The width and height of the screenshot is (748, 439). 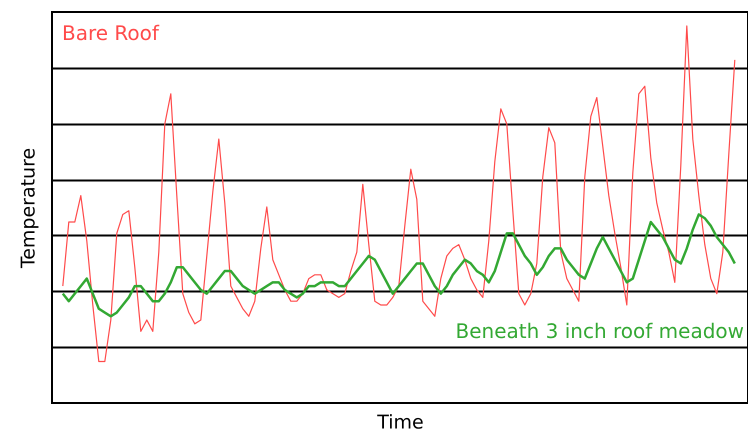 I want to click on y-axis-title: Temperature, so click(x=29, y=209).